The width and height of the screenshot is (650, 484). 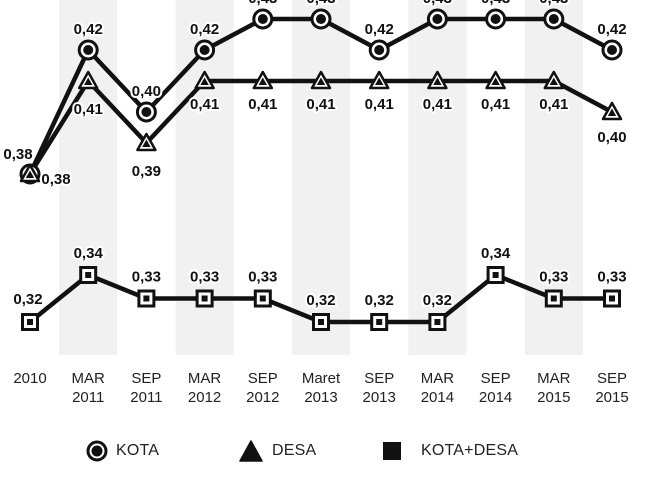 What do you see at coordinates (496, 253) in the screenshot?
I see `data-label-kota-desa-8: 0,34` at bounding box center [496, 253].